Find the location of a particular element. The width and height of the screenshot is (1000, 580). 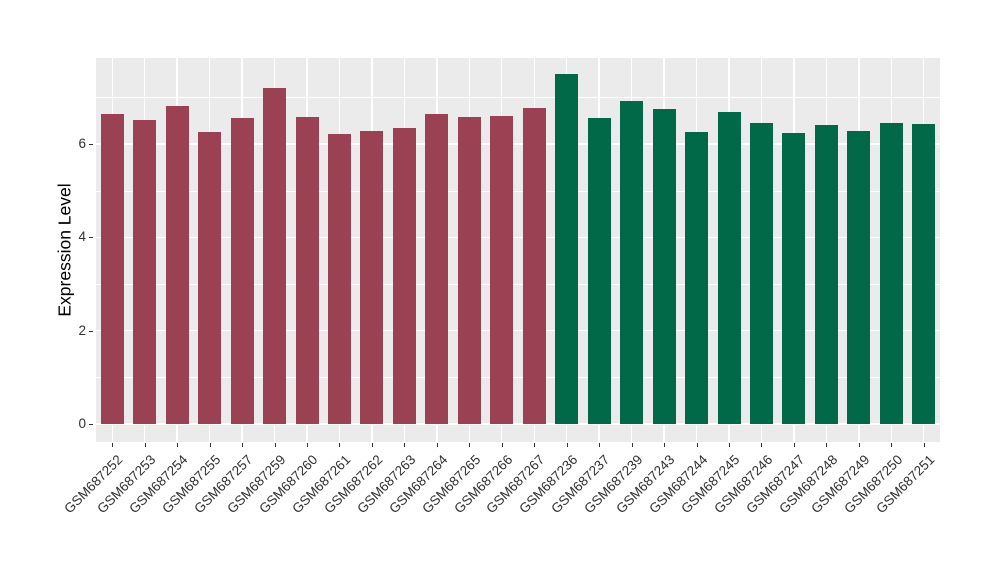

bar-GSM687257 is located at coordinates (242, 271).